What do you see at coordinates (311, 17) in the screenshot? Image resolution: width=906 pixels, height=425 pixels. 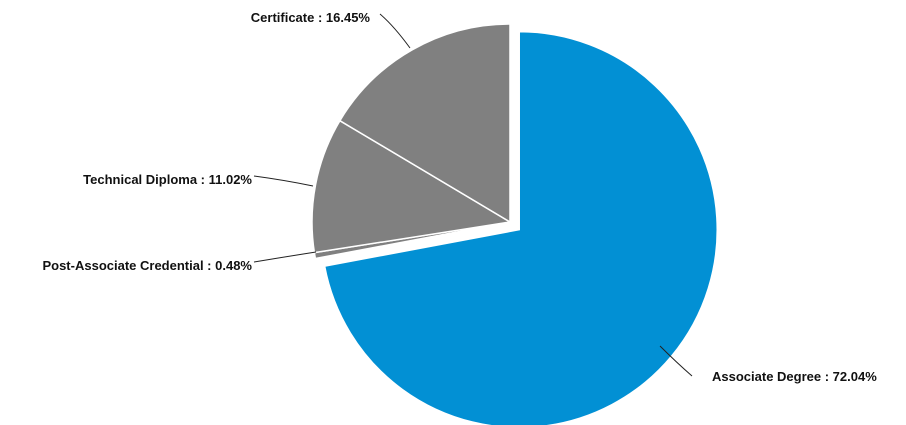 I see `slice-label-certificate: Certificate : 16.45%` at bounding box center [311, 17].